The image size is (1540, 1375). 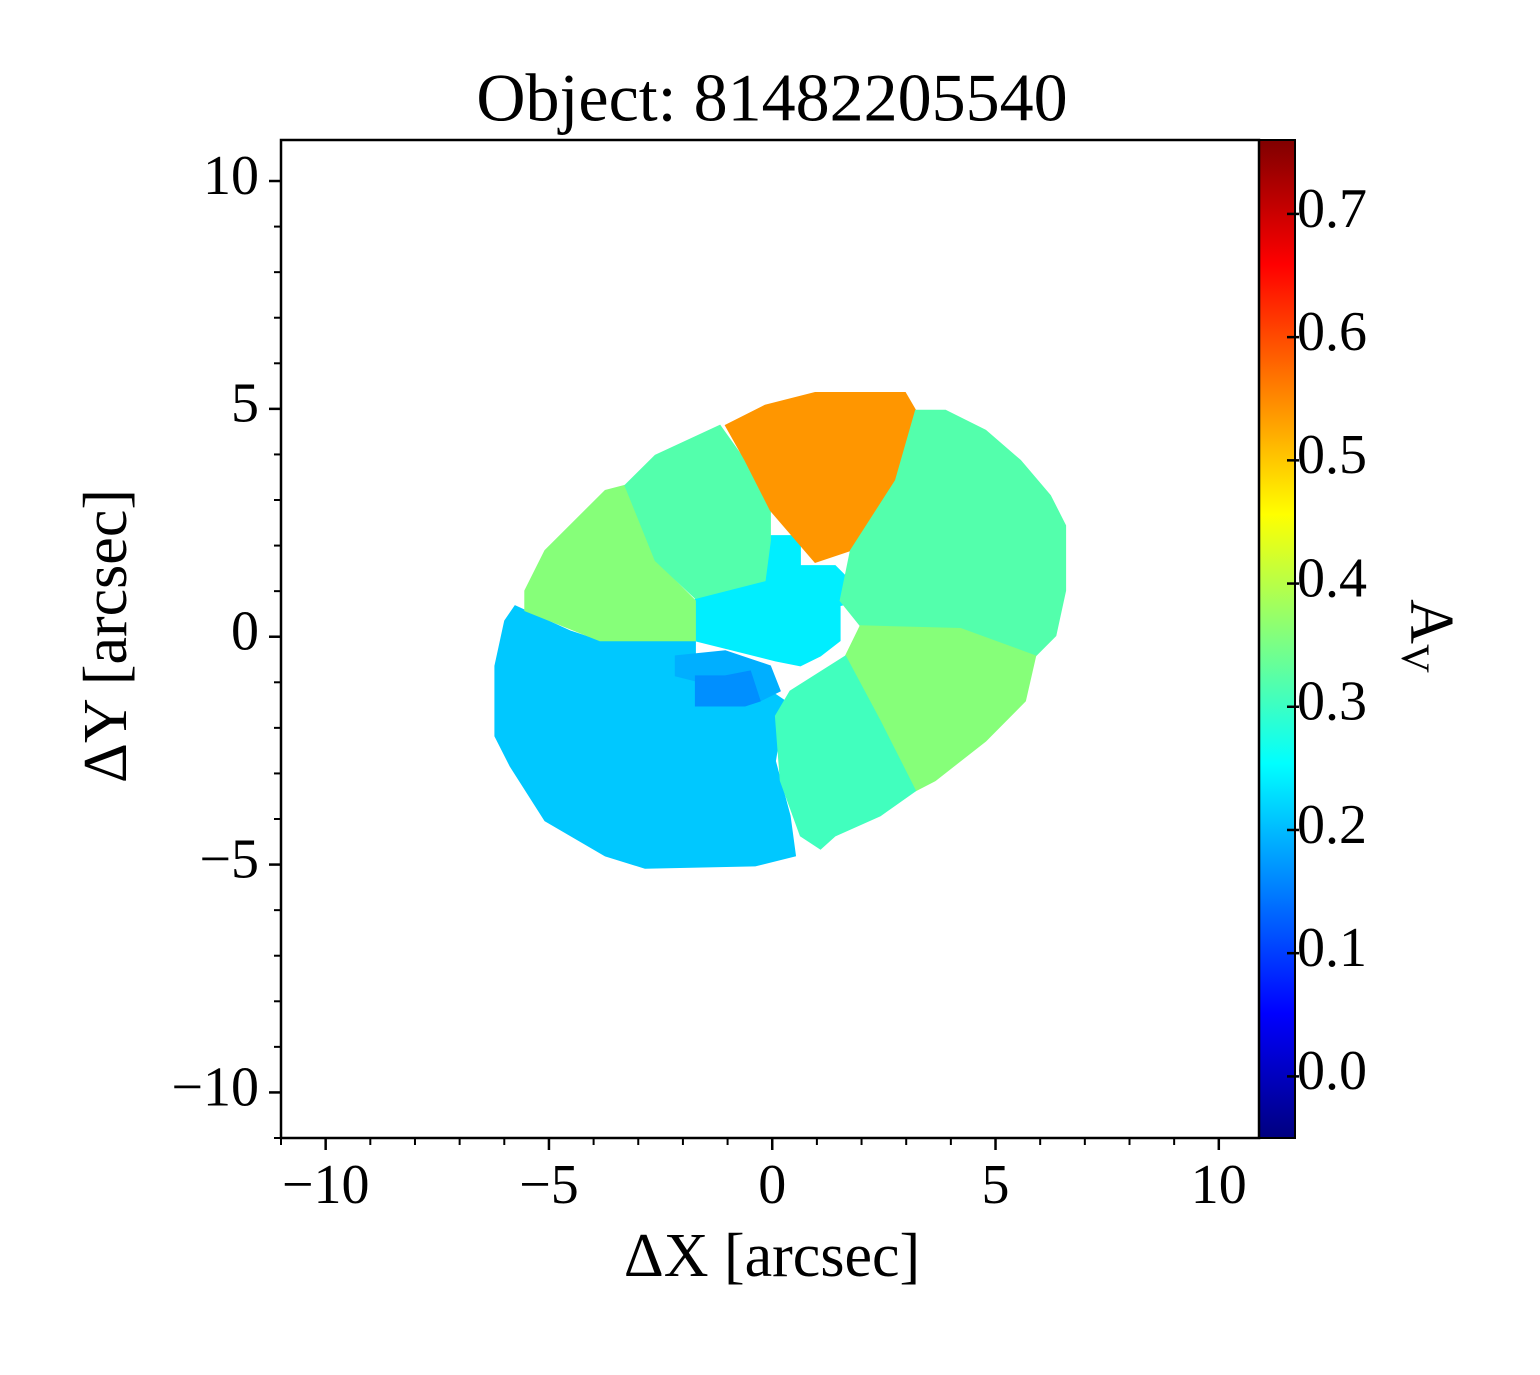 What do you see at coordinates (229, 859) in the screenshot?
I see `y-tick-label: −5` at bounding box center [229, 859].